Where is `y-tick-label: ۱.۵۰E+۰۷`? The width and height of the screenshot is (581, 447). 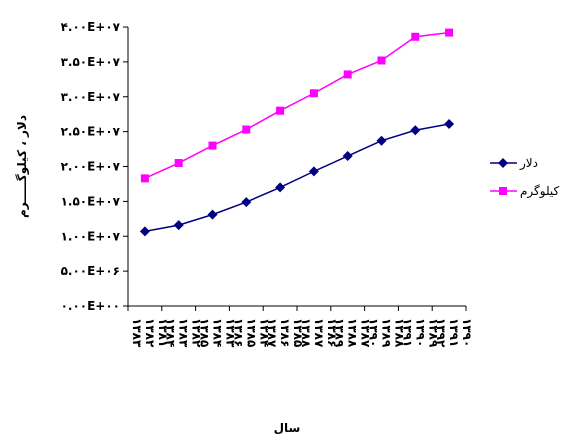
y-tick-label: ۱.۵۰E+۰۷ is located at coordinates (91, 201).